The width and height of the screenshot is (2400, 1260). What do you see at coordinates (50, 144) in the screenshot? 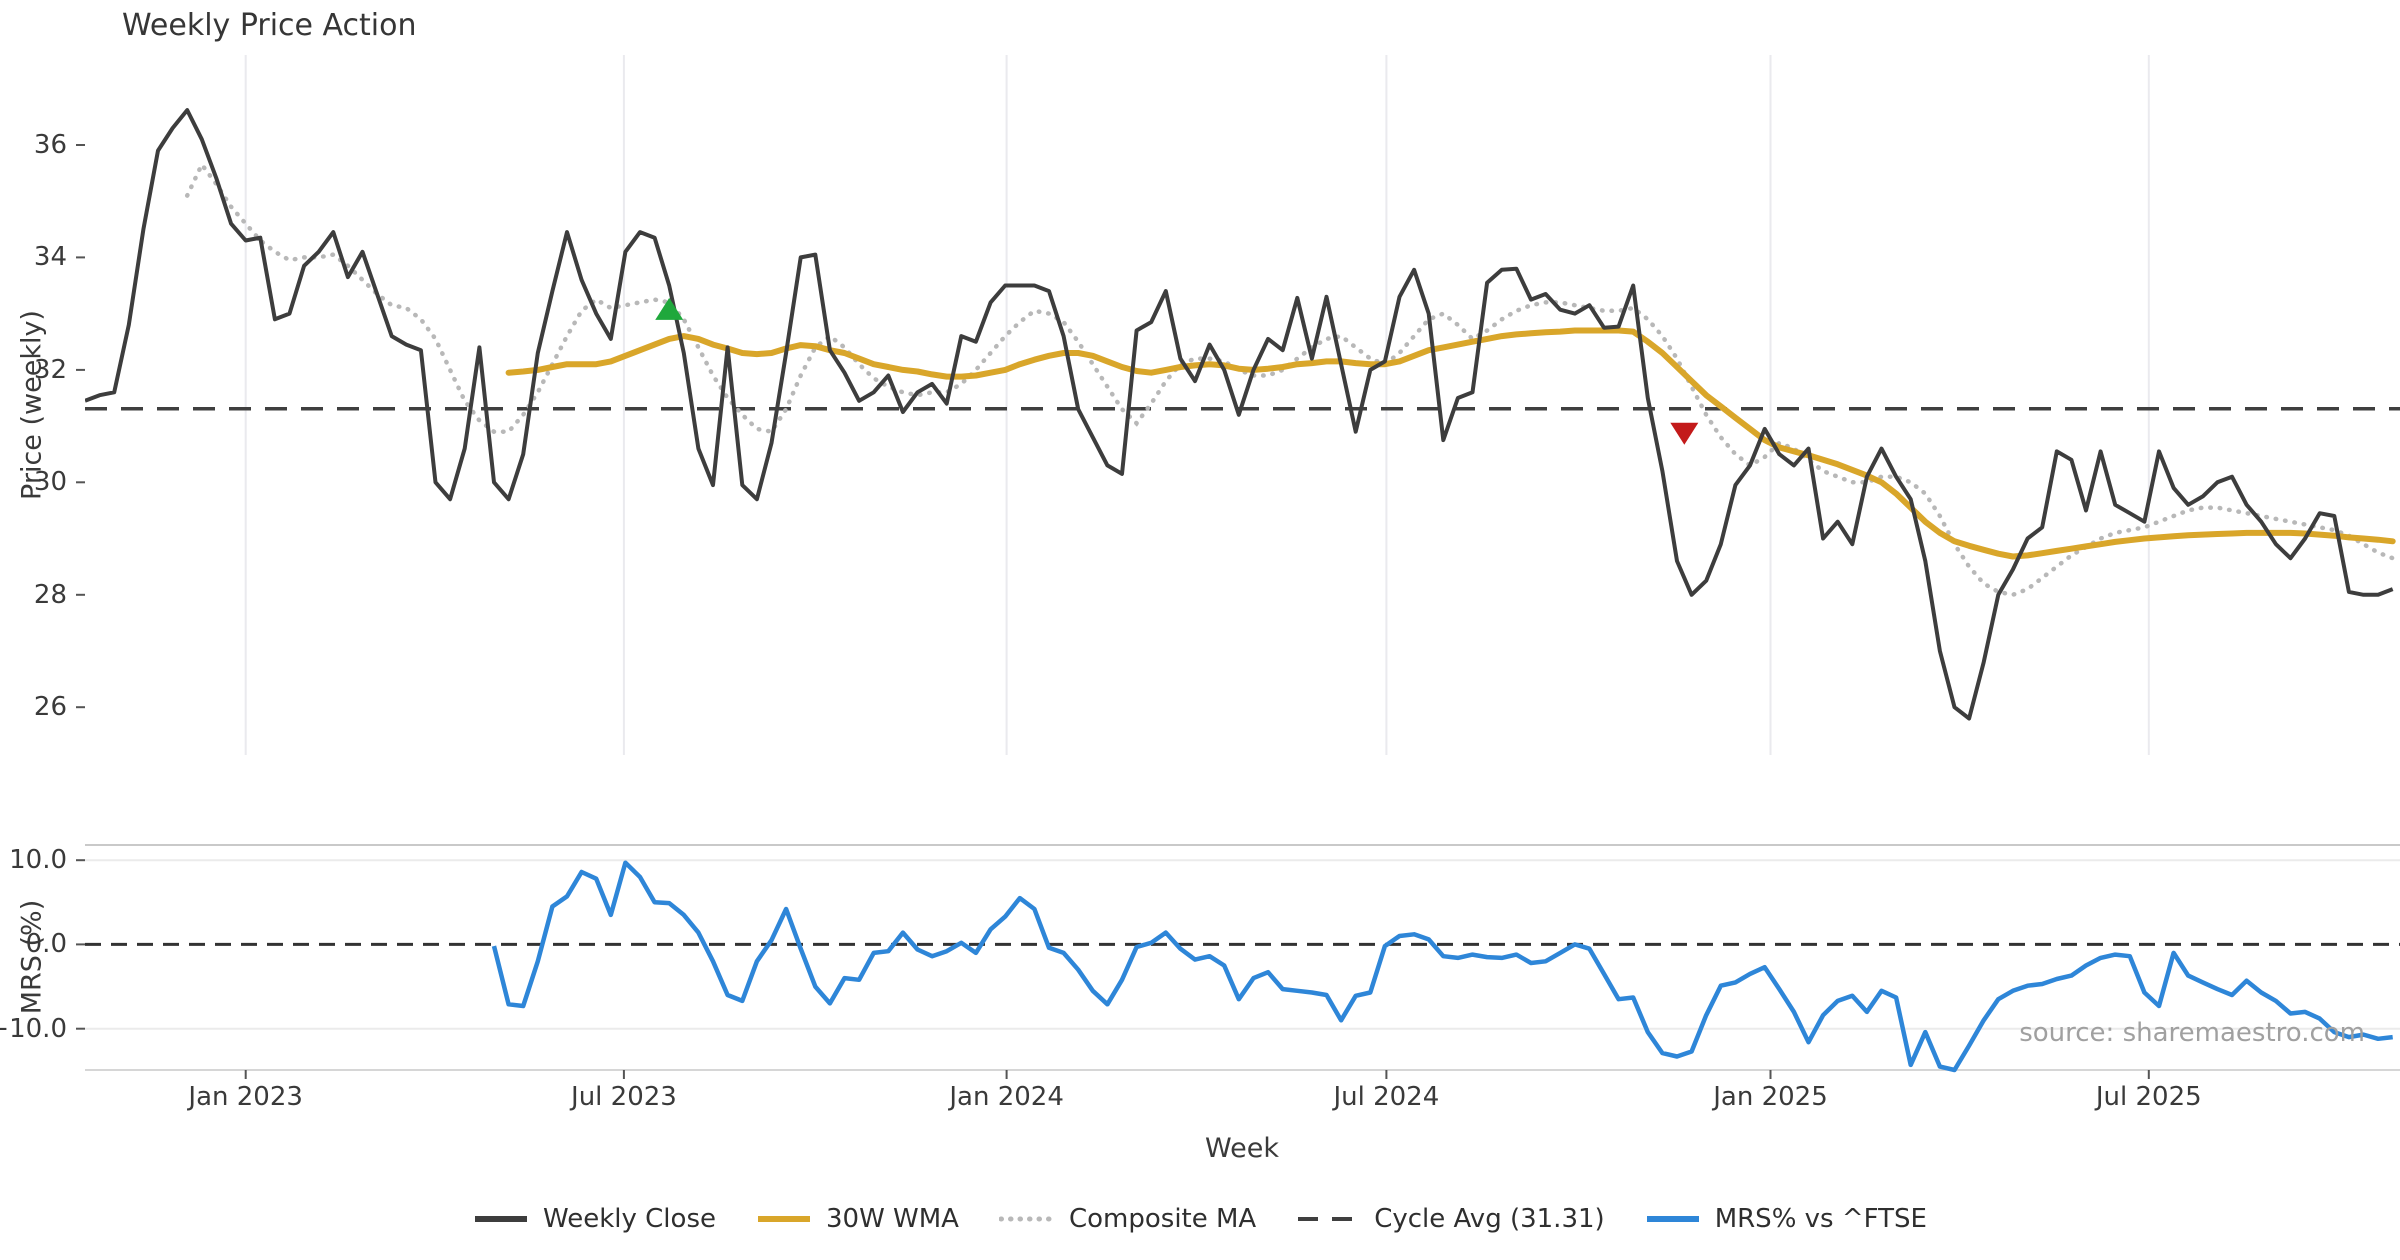
I see `price-ytick-label: 36` at bounding box center [50, 144].